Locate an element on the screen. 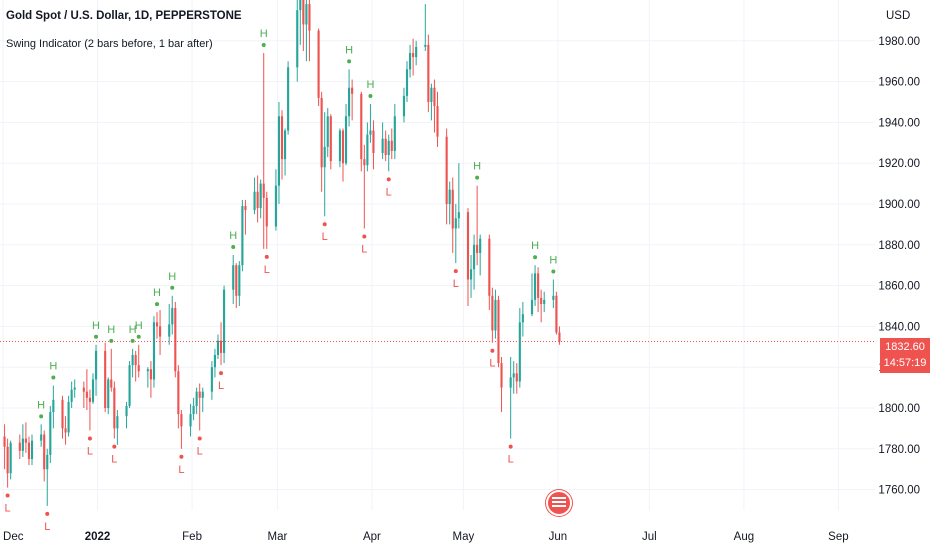 Image resolution: width=932 pixels, height=550 pixels. symbol-title: Gold Spot / U.S. Dollar, 1D, PEPPERSTONE is located at coordinates (124, 16).